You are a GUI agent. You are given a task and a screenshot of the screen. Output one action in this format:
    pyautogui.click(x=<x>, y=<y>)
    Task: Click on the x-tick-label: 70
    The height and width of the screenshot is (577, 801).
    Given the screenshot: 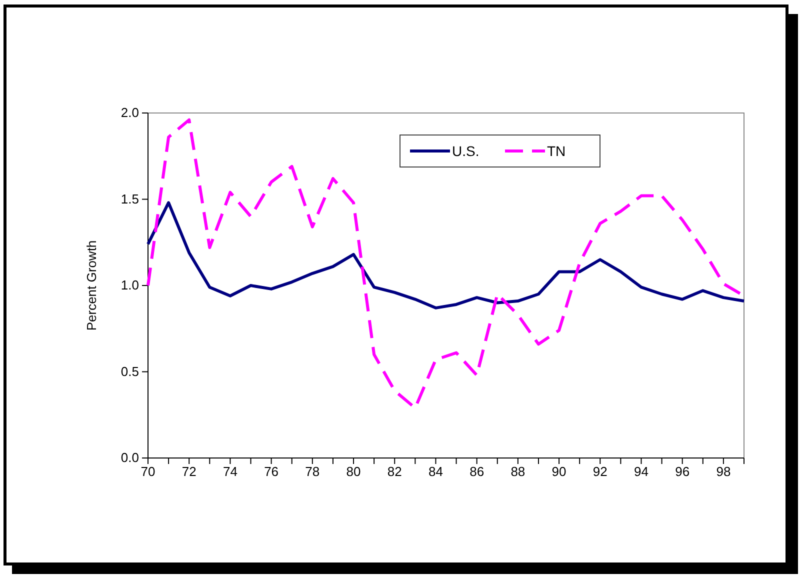 What is the action you would take?
    pyautogui.click(x=148, y=472)
    